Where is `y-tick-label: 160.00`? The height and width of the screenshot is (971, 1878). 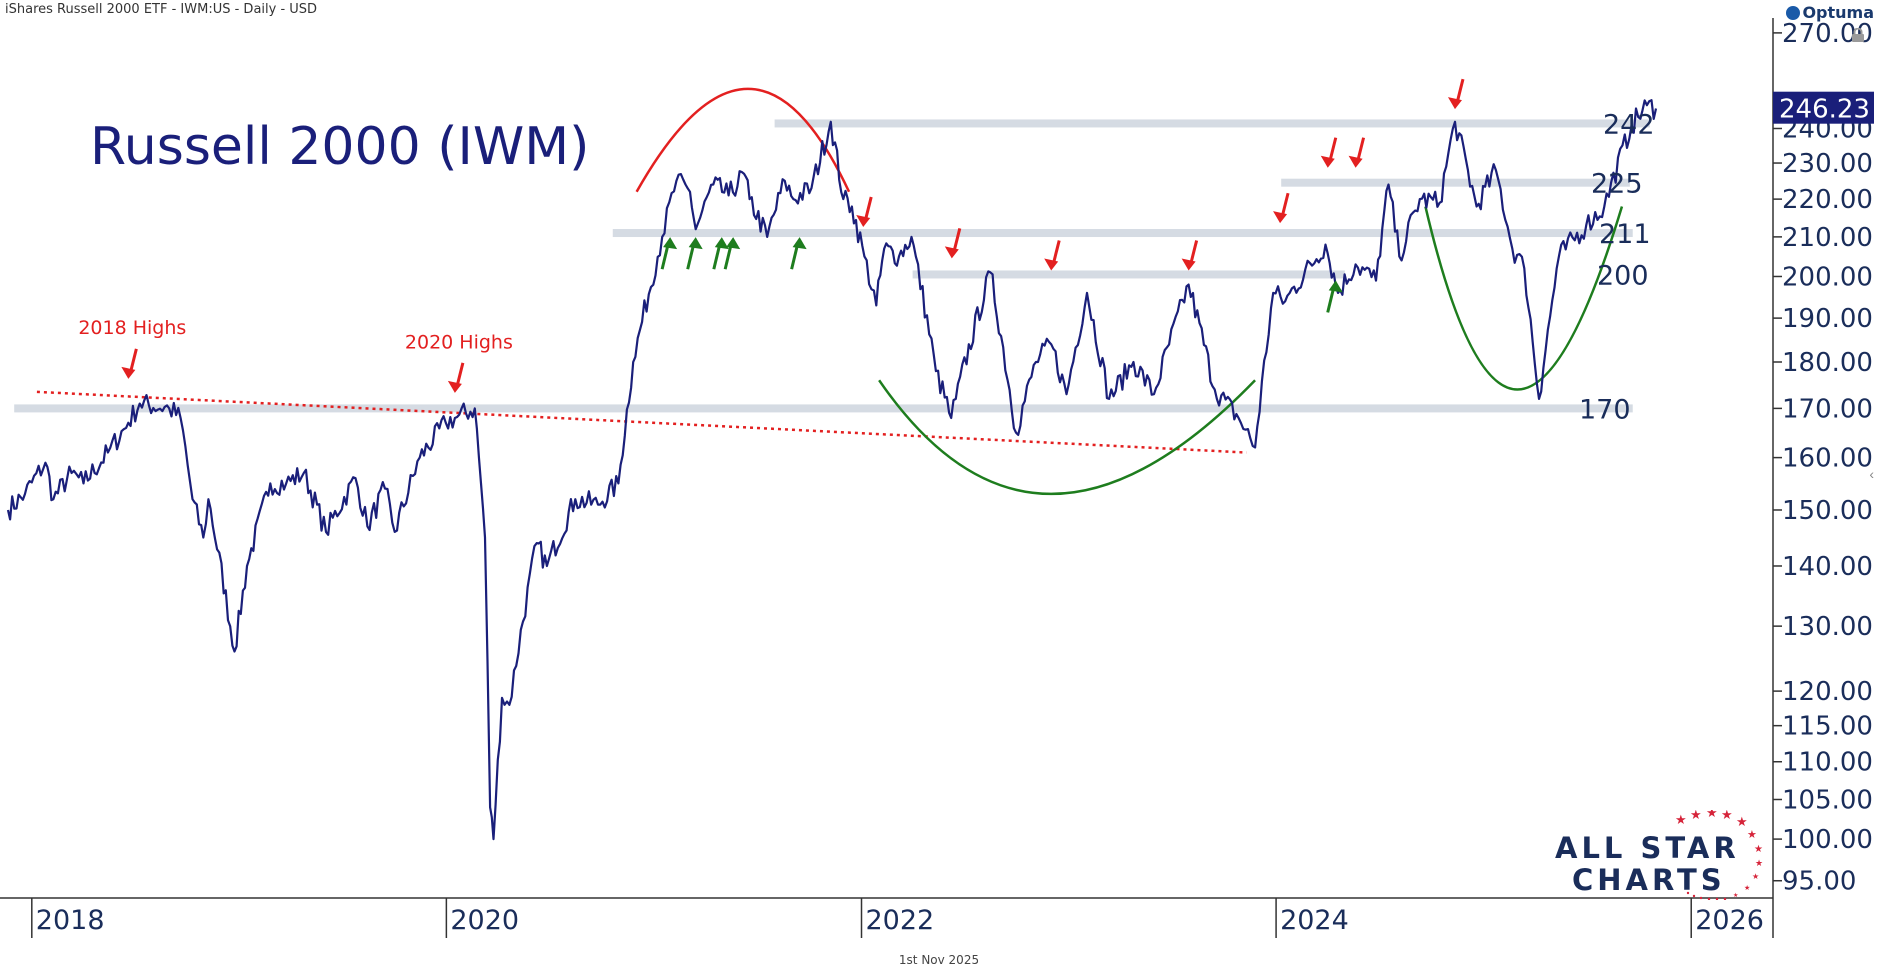
y-tick-label: 160.00 is located at coordinates (1827, 459).